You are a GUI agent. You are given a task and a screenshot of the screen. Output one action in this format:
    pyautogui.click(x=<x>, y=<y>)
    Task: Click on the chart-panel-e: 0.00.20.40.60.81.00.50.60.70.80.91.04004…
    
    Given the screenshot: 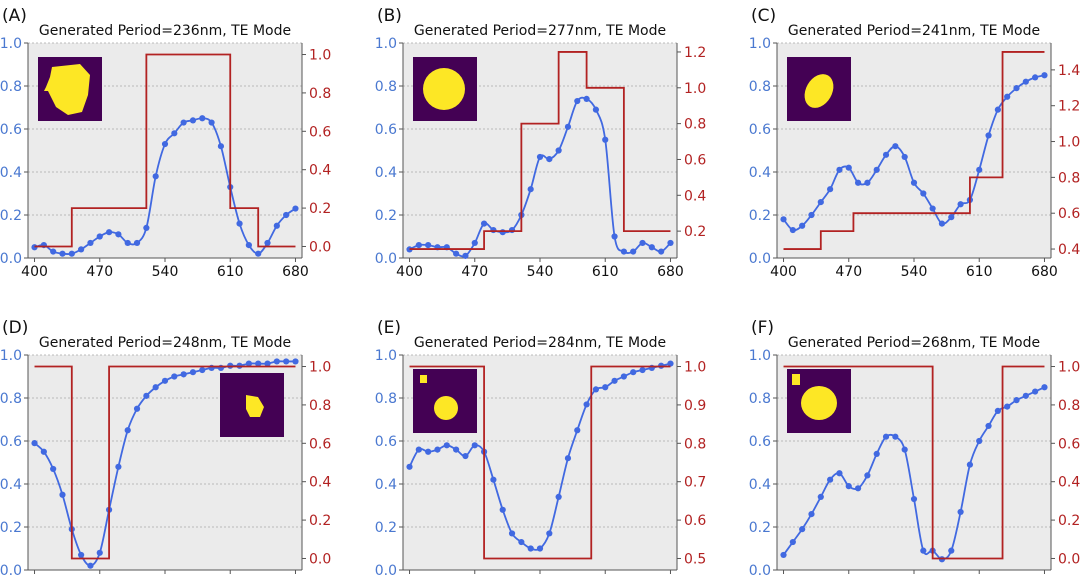 What is the action you would take?
    pyautogui.click(x=541, y=447)
    